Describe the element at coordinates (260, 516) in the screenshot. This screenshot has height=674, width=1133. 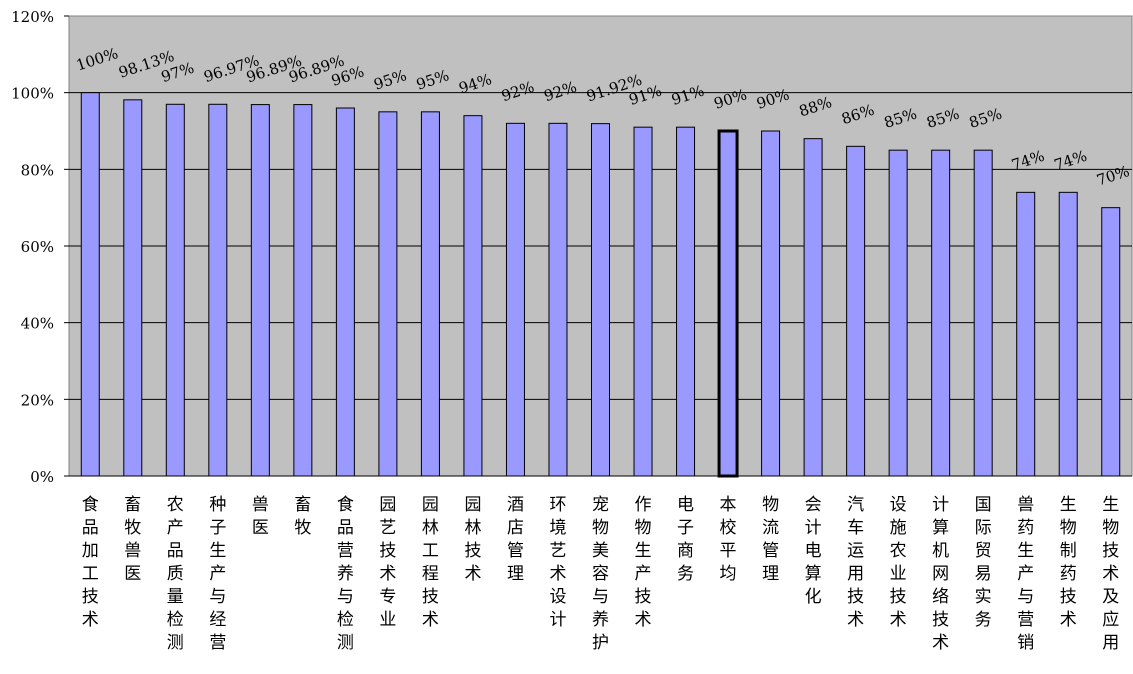
I see `category-label: 兽医` at that location.